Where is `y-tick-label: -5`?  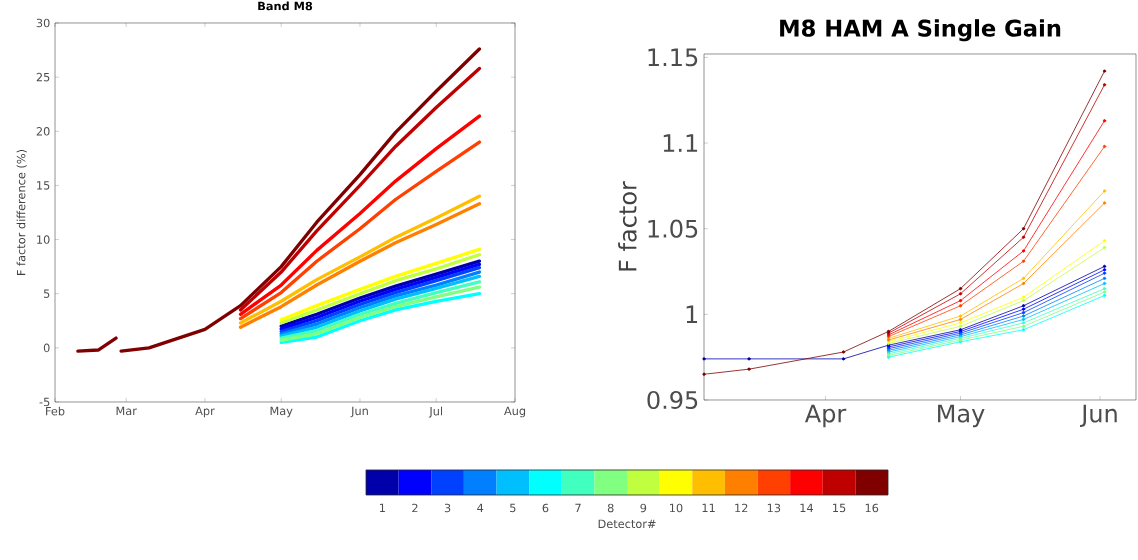
y-tick-label: -5 is located at coordinates (44, 402).